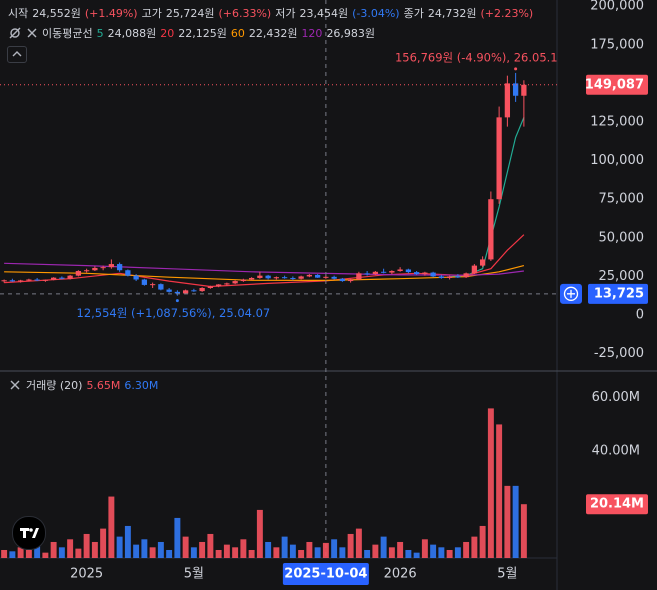 Image resolution: width=657 pixels, height=590 pixels. Describe the element at coordinates (312, 33) in the screenshot. I see `ma-period: 120` at that location.